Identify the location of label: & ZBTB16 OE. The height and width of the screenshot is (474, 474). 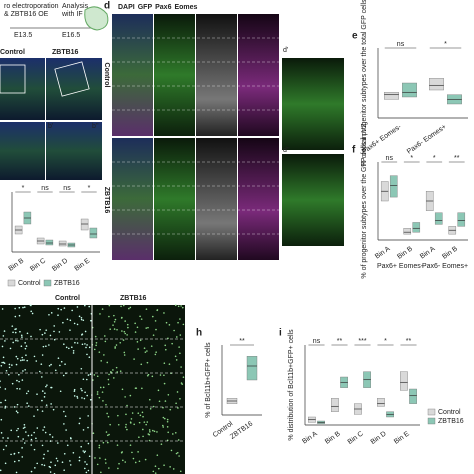
(26, 14).